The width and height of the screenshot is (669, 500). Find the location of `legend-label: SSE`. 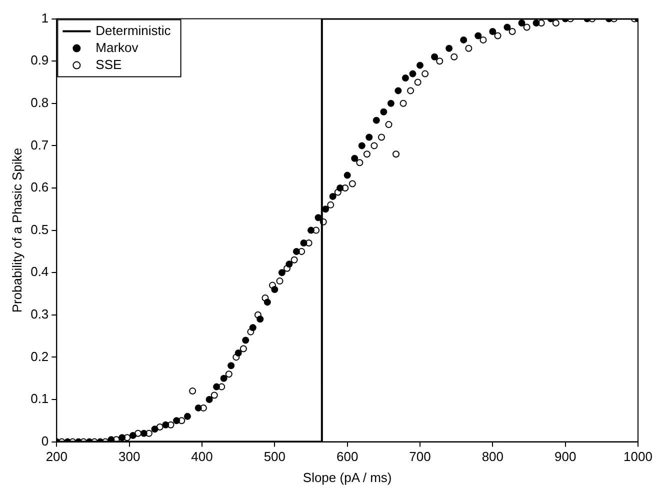

legend-label: SSE is located at coordinates (109, 64).